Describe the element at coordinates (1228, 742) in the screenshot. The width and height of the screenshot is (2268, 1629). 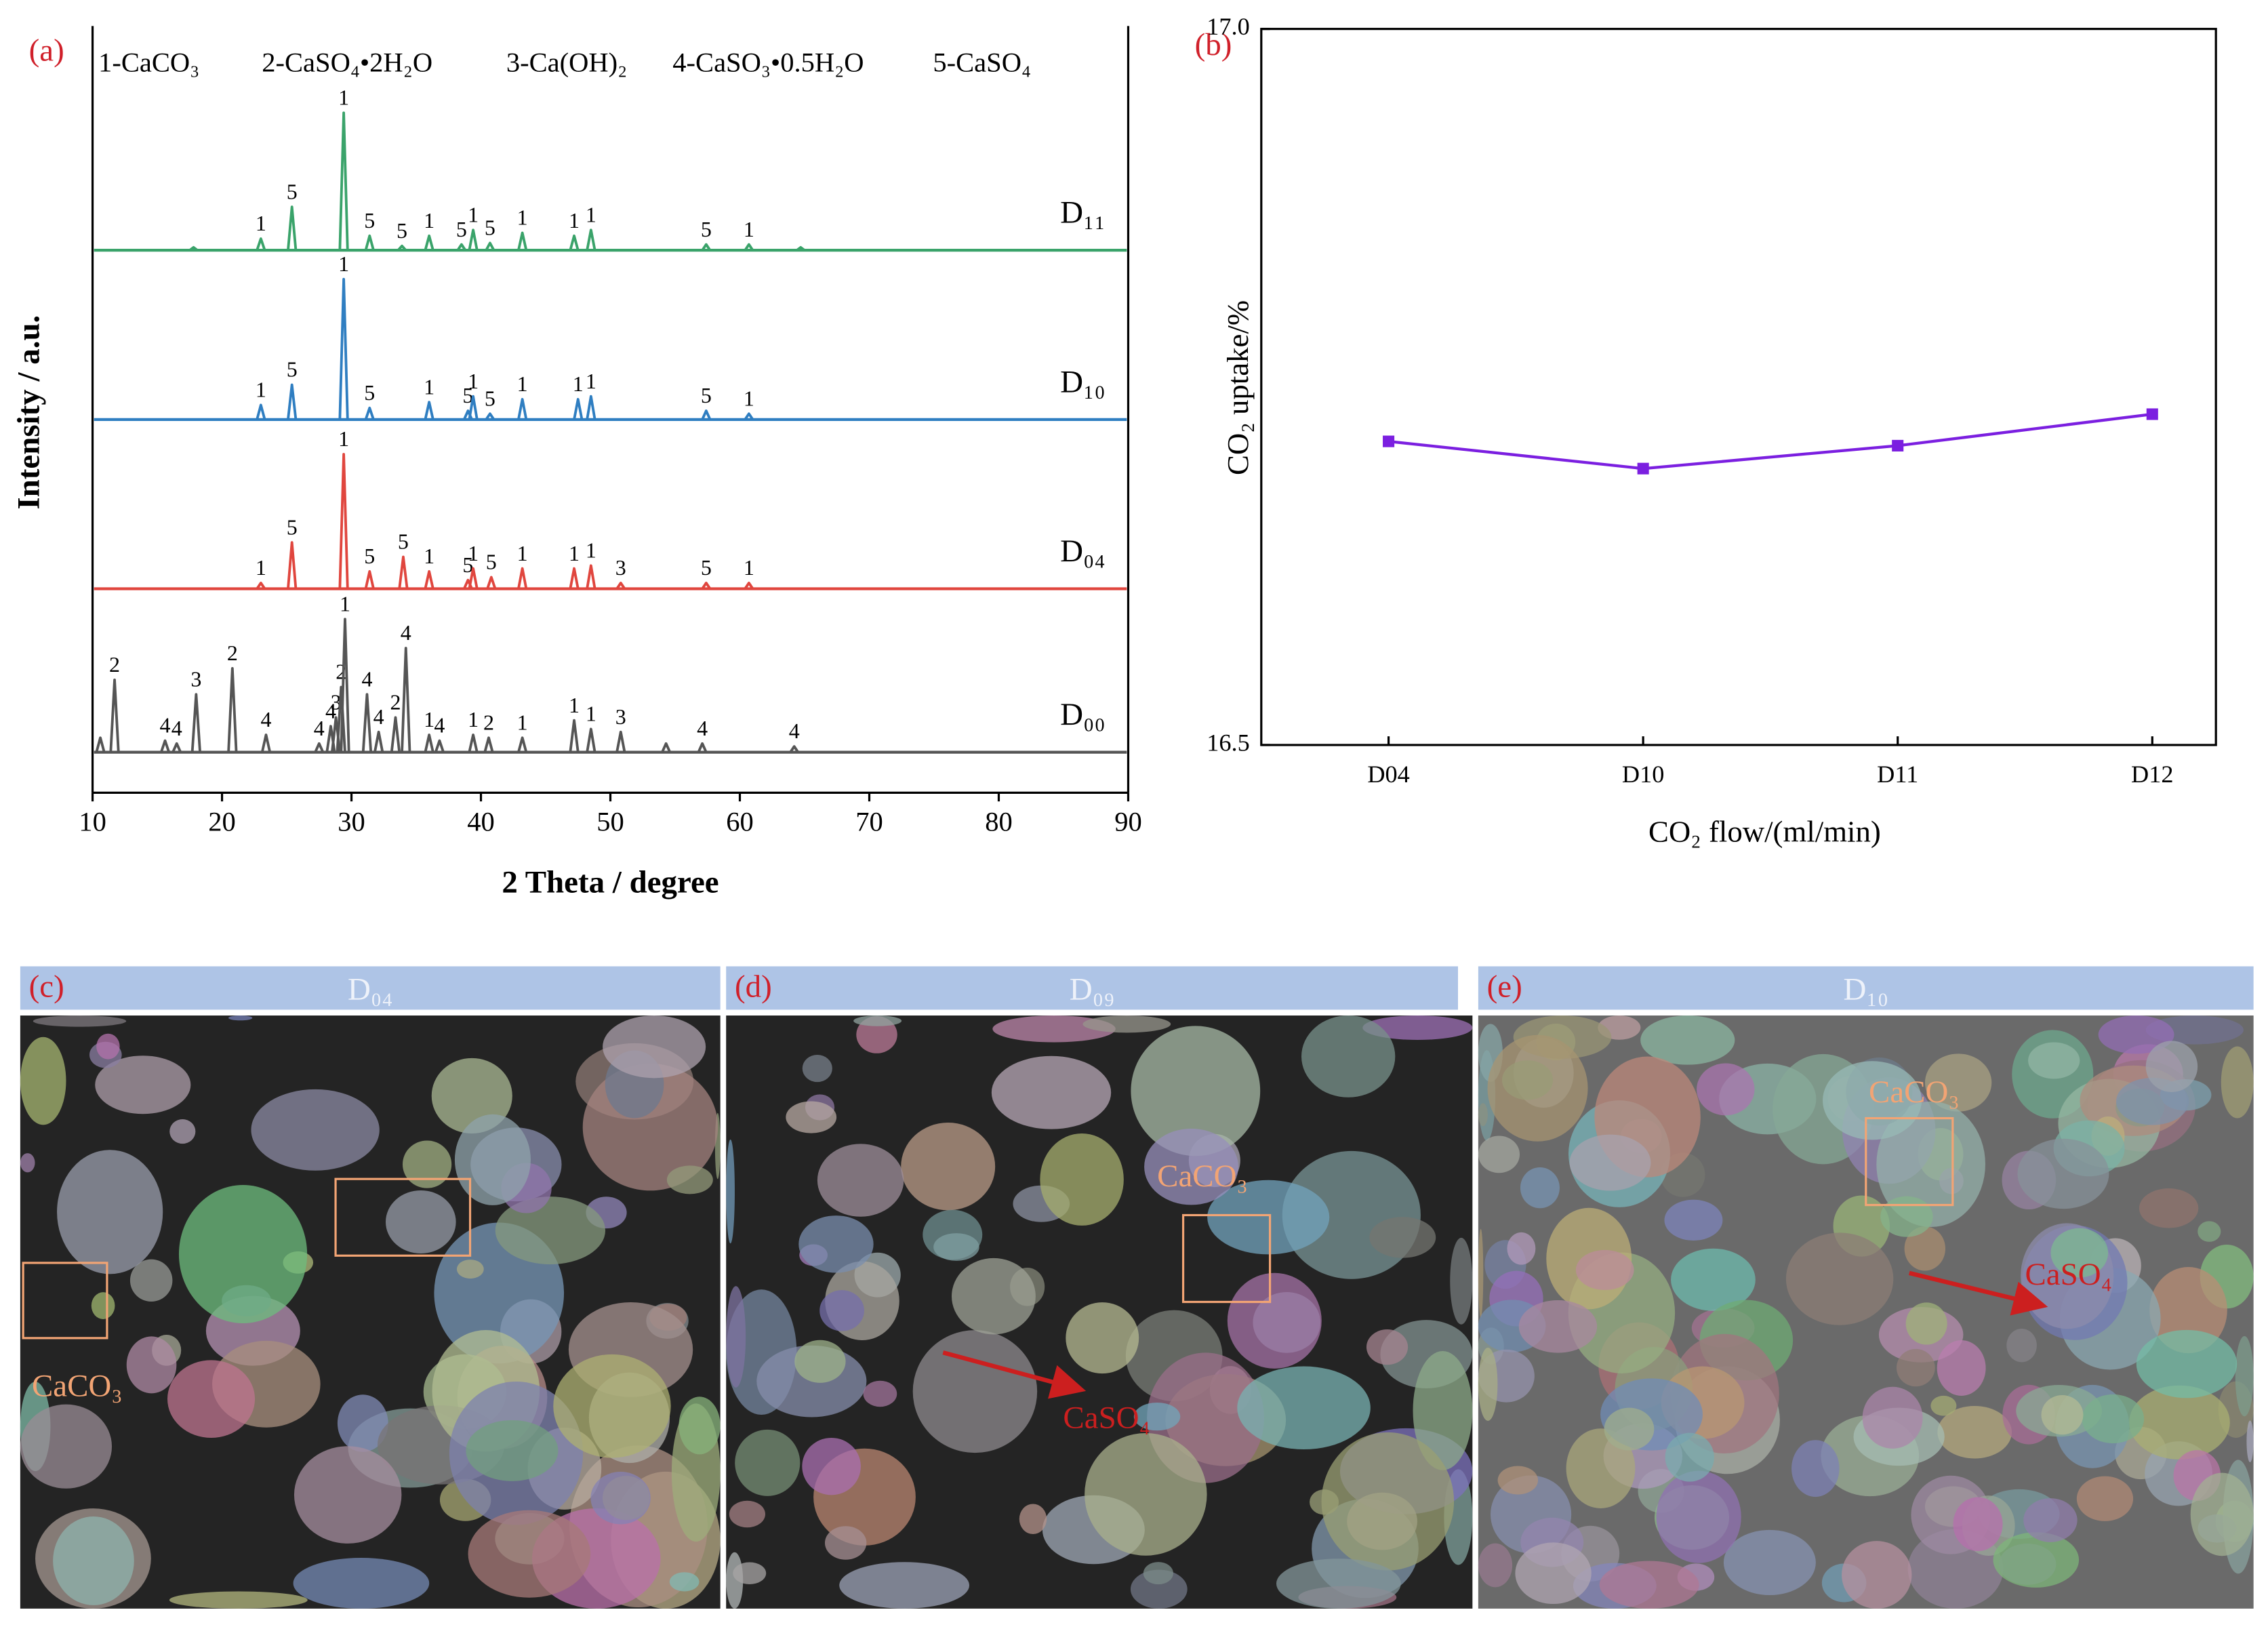
I see `y-tick-label: 16.5` at that location.